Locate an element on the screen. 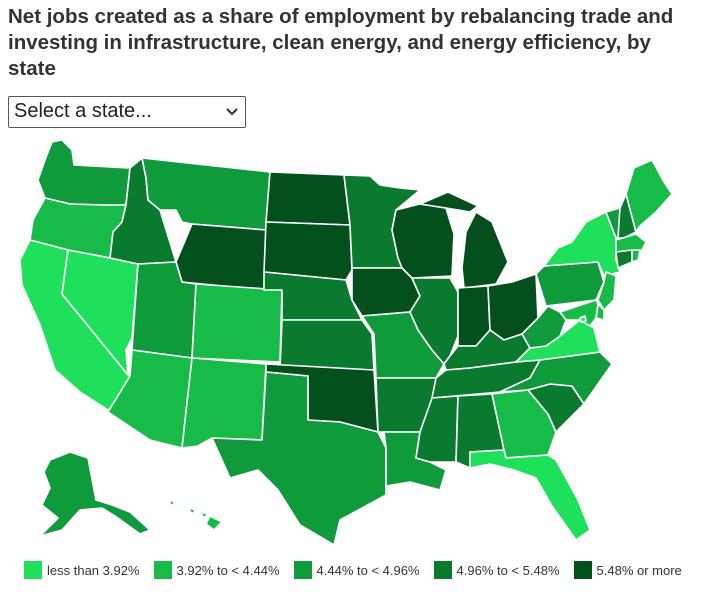  state-me is located at coordinates (649, 196).